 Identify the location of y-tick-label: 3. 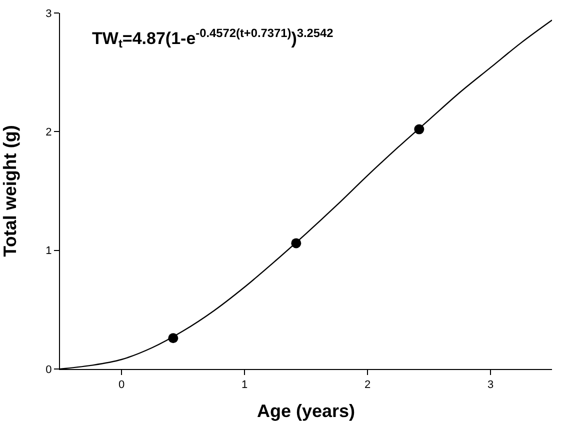
(49, 14).